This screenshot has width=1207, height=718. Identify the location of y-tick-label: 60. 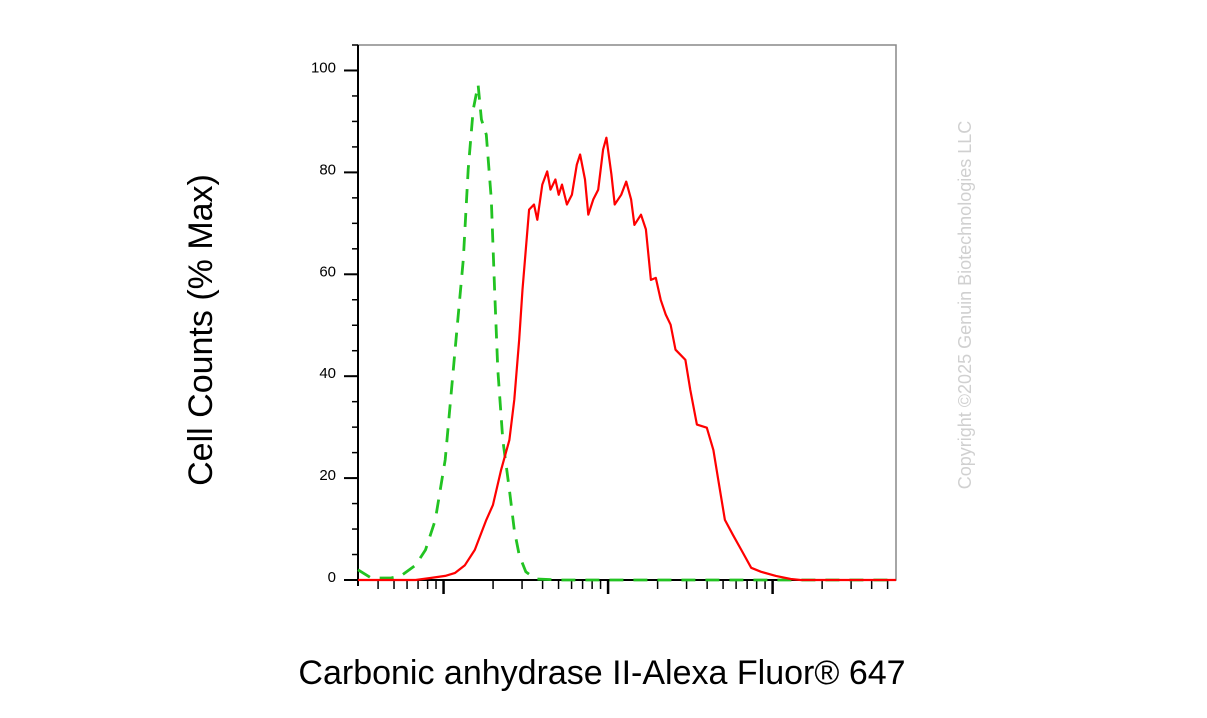
(327, 271).